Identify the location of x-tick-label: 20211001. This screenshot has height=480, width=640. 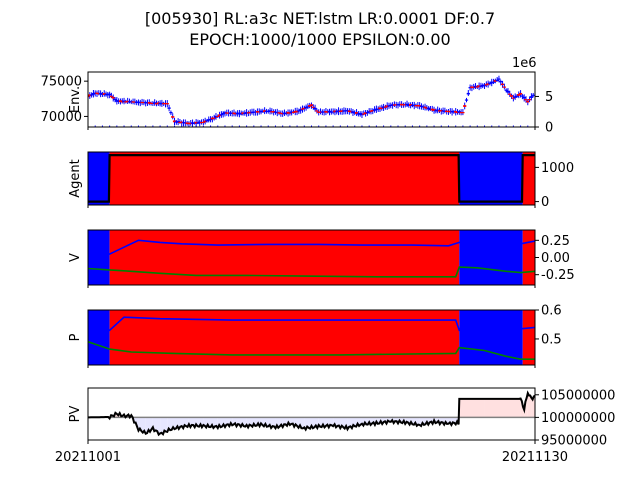
(88, 457).